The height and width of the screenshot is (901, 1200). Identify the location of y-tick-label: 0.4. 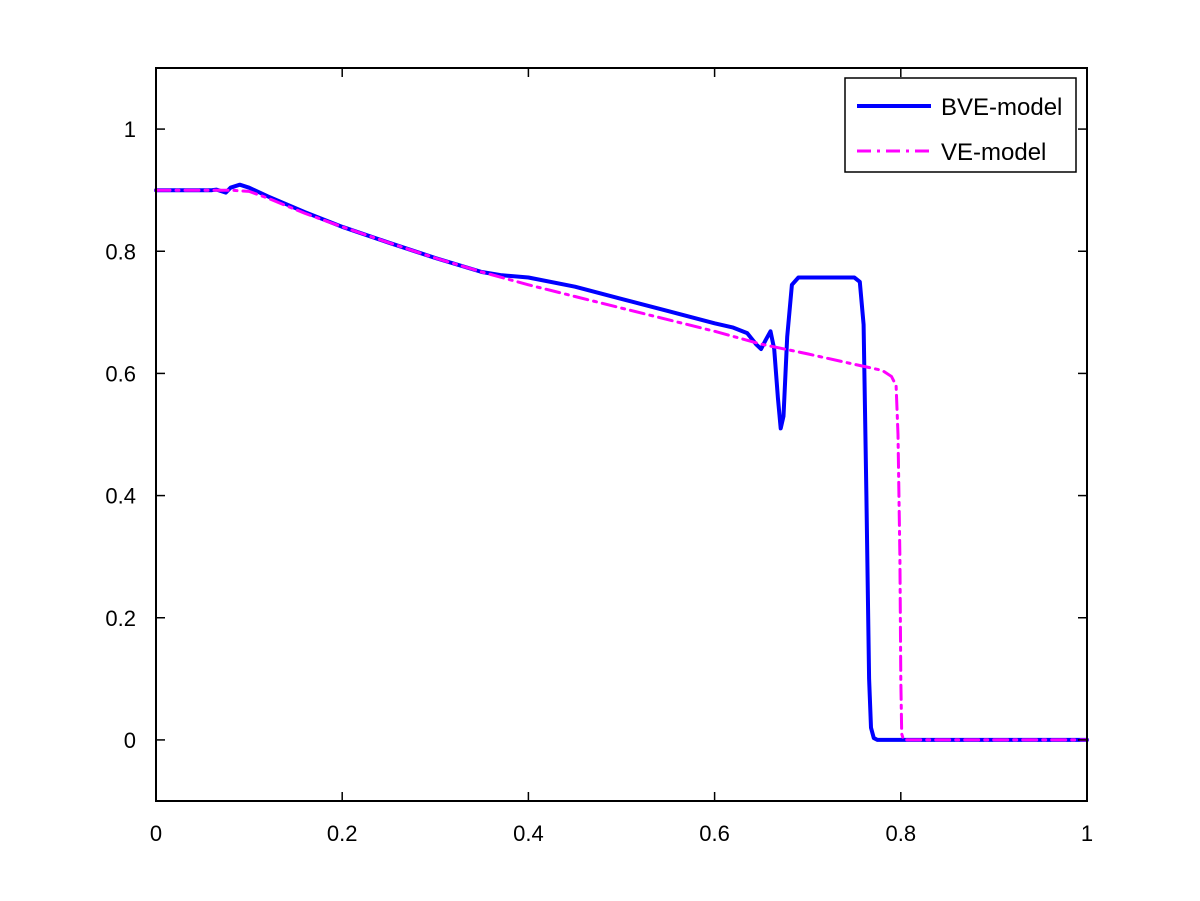
(120, 496).